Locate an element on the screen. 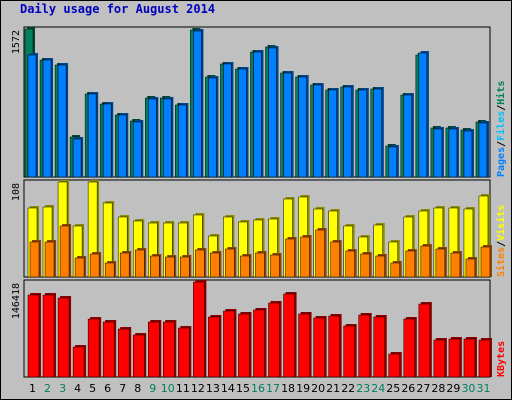 This screenshot has height=400, width=512. axis-label-part: Files is located at coordinates (501, 126).